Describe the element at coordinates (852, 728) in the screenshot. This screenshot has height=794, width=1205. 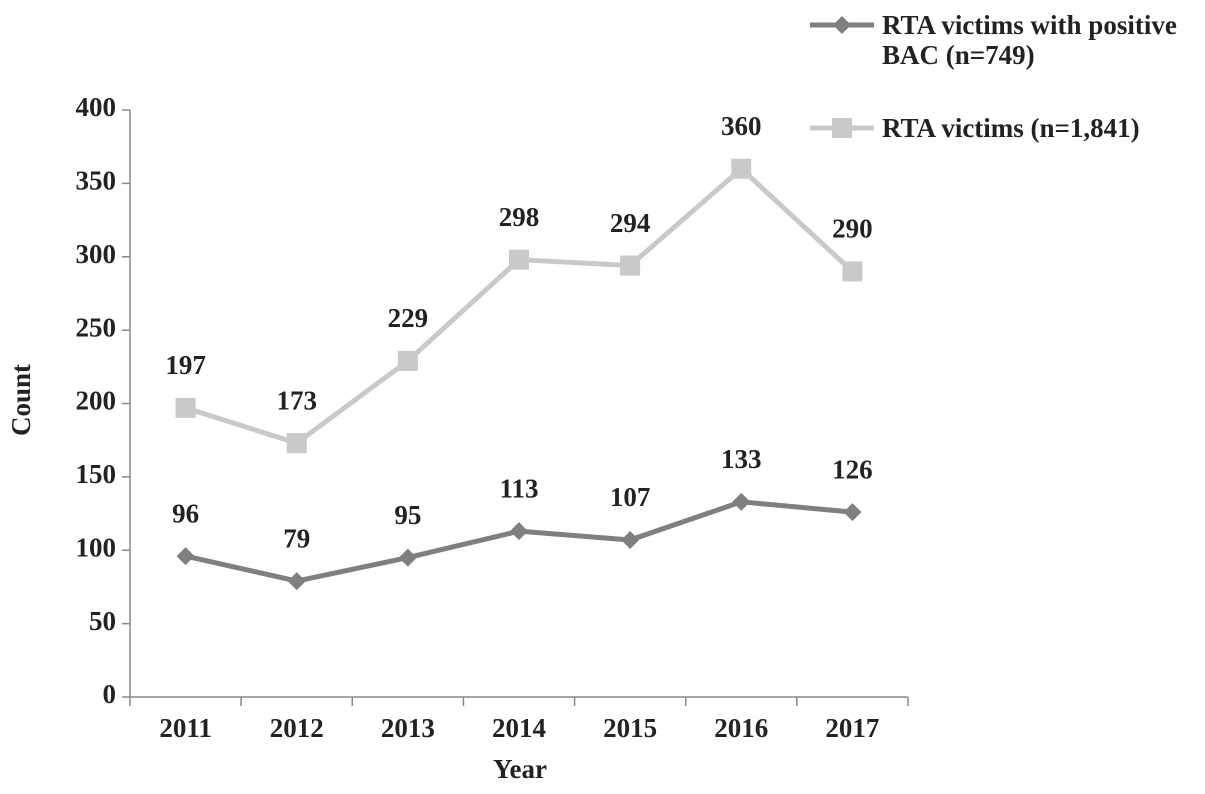
I see `x-tick-label: 2017` at that location.